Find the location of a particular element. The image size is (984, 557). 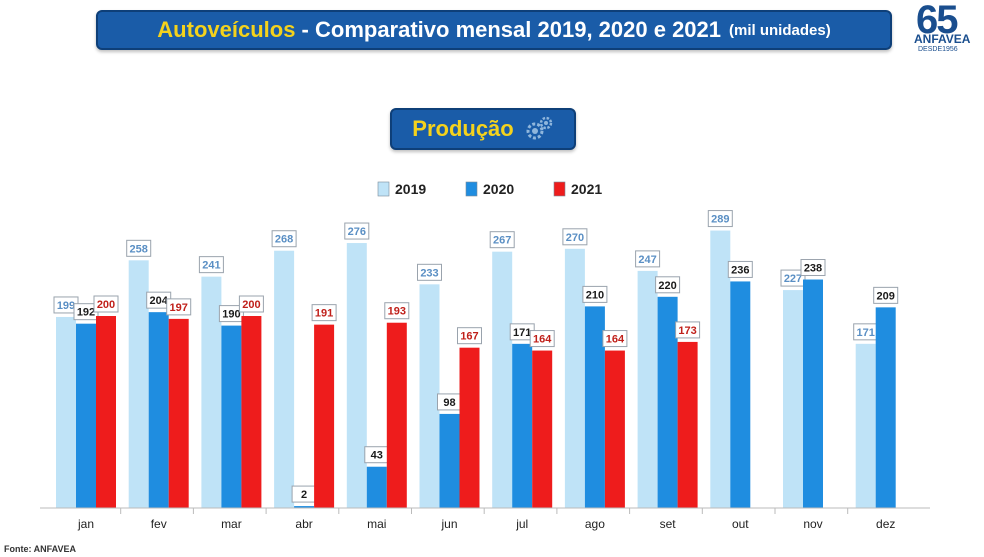

value-label-2020-jul: 171 is located at coordinates (522, 333).